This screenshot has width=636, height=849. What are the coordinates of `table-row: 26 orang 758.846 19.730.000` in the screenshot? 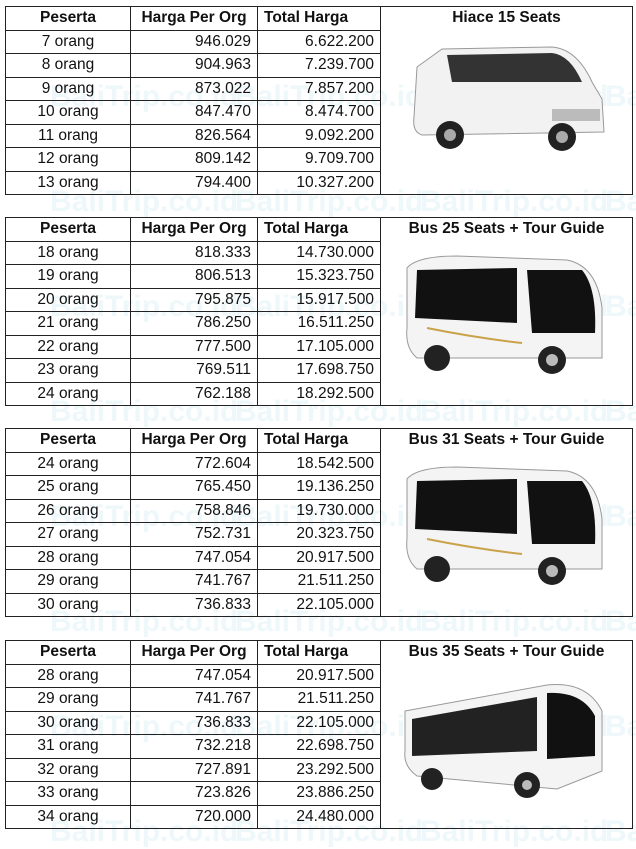 It's located at (319, 510).